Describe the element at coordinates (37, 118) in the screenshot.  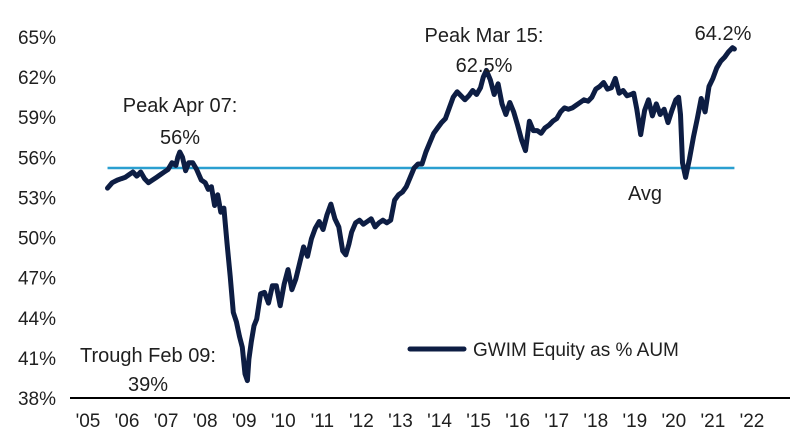
I see `y-tick-label: 59%` at that location.